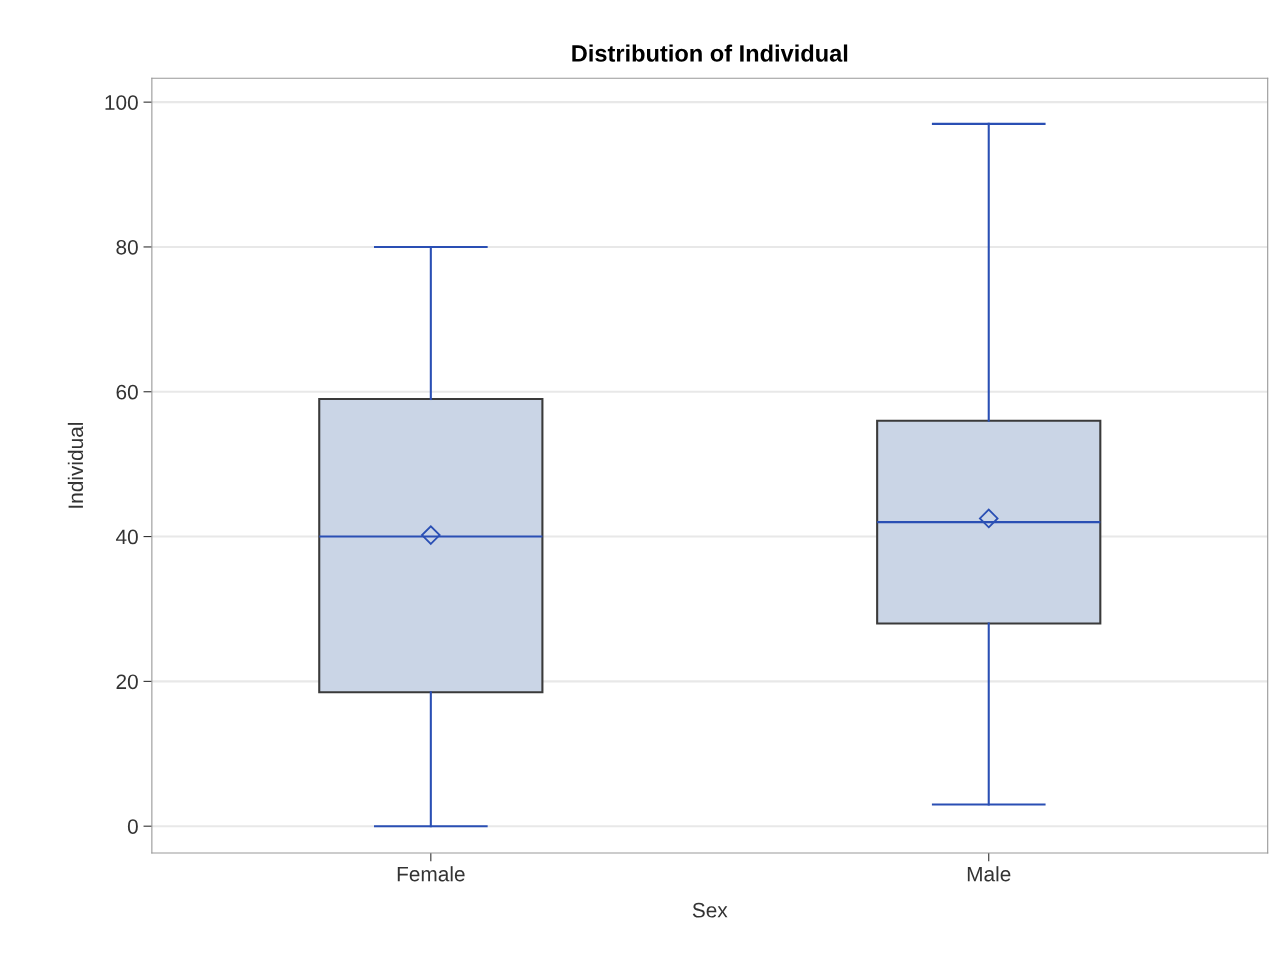 The height and width of the screenshot is (966, 1287). I want to click on y-tick-label: 40, so click(126, 537).